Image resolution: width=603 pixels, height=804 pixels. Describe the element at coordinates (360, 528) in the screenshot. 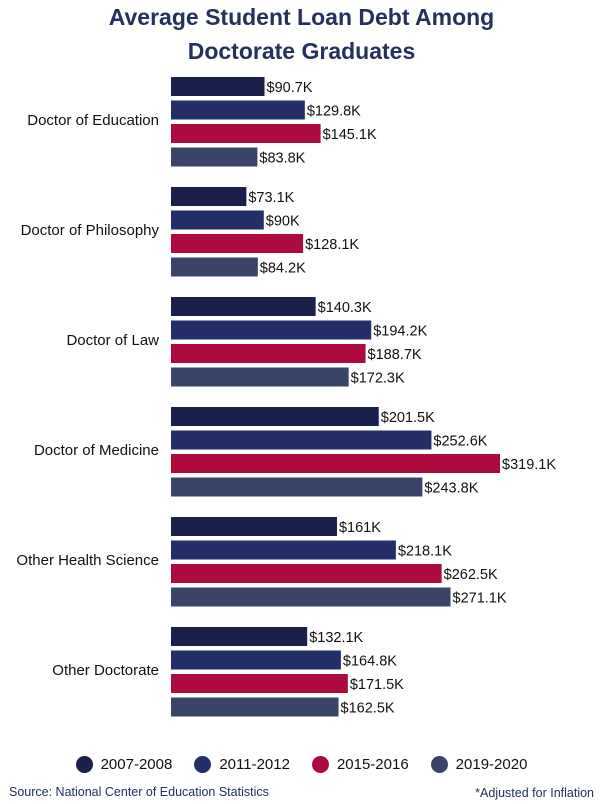

I see `bar-value-label: $161K` at that location.